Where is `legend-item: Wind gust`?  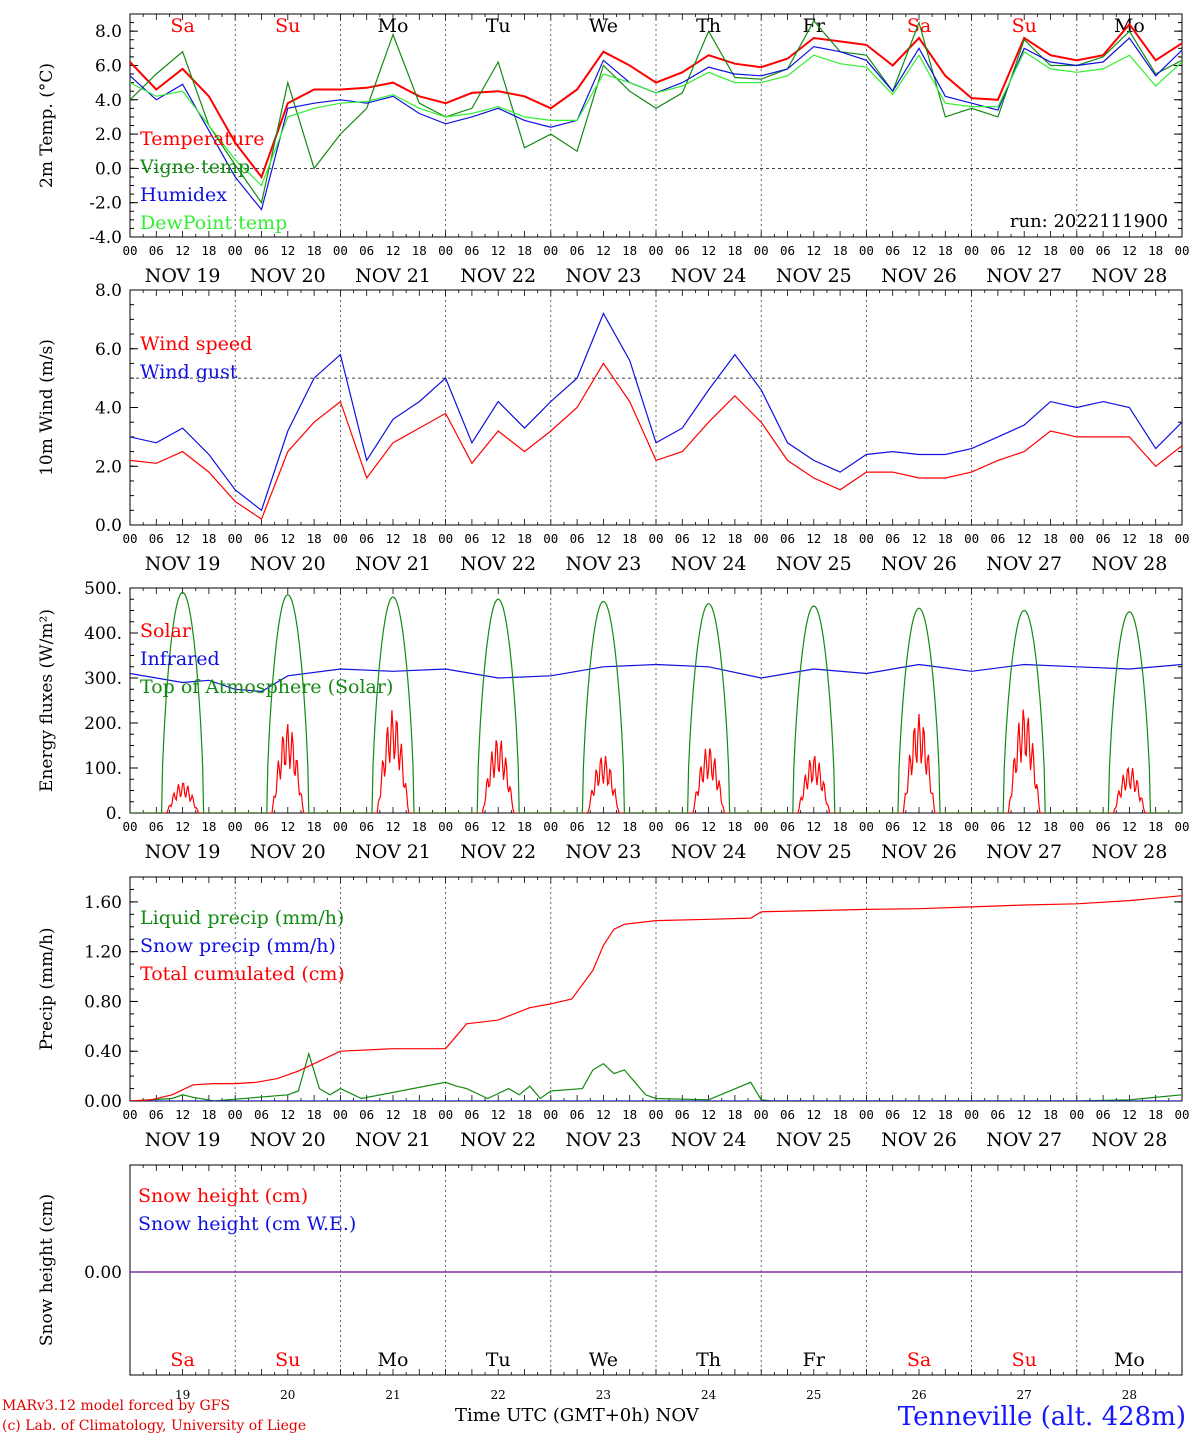
legend-item: Wind gust is located at coordinates (189, 372).